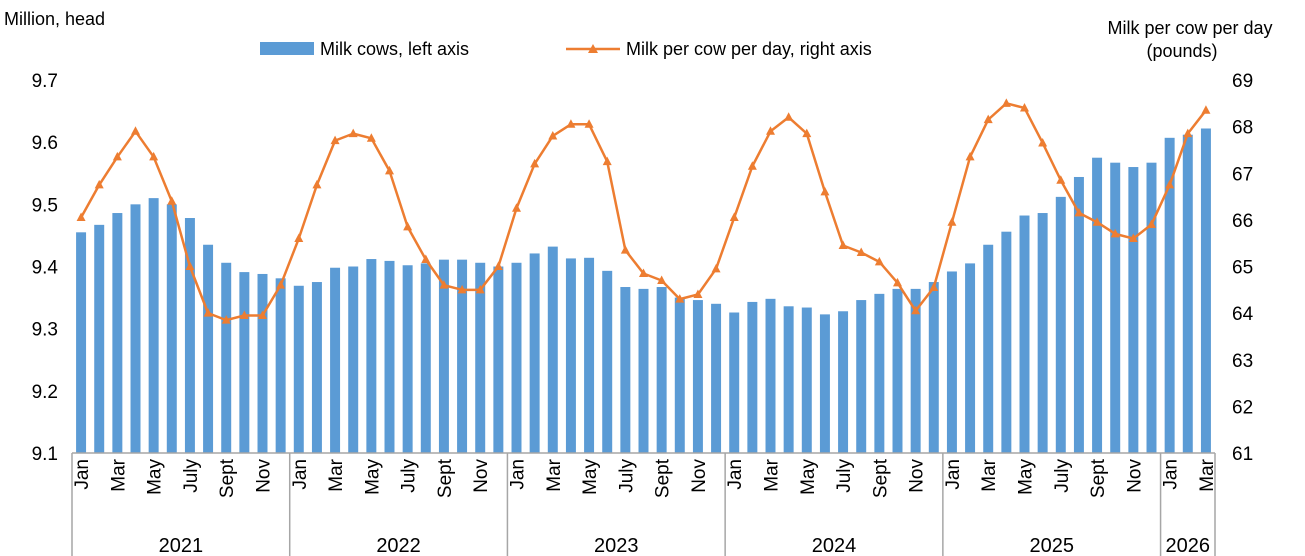  Describe the element at coordinates (834, 545) in the screenshot. I see `year-label: 2024` at that location.